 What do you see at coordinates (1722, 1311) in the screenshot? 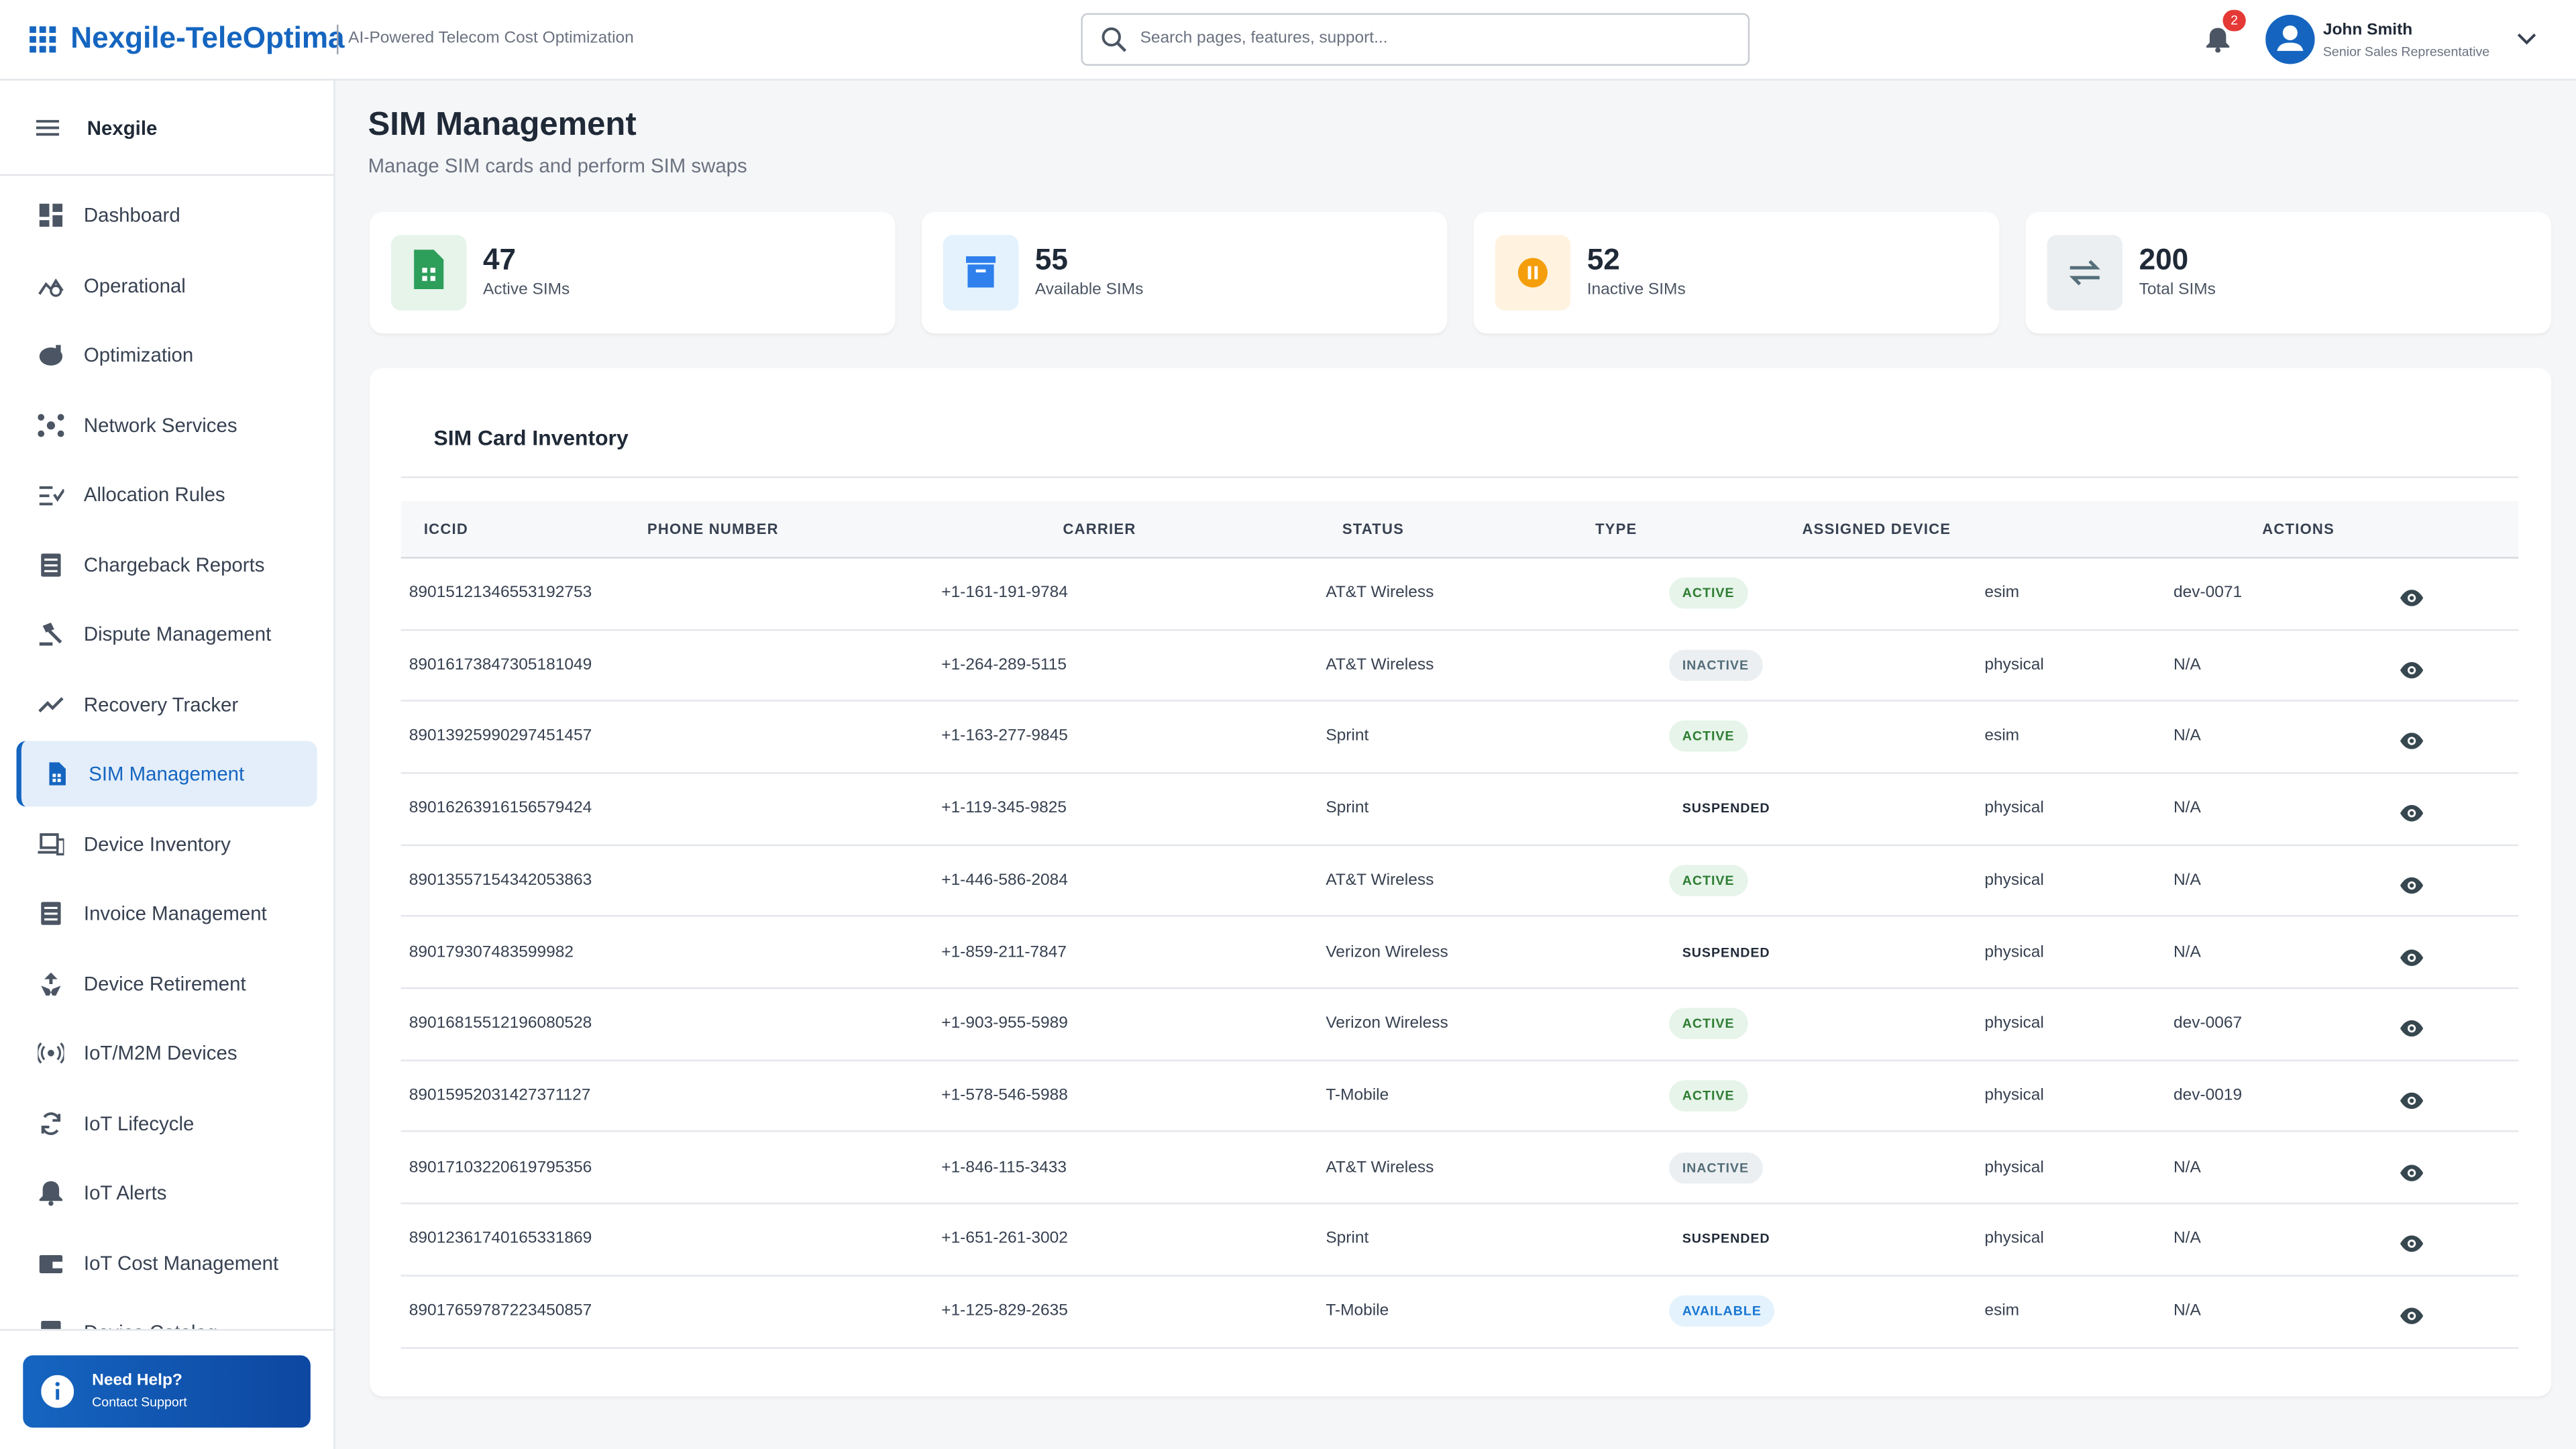
I see `status-badge: AVAILABLE` at bounding box center [1722, 1311].